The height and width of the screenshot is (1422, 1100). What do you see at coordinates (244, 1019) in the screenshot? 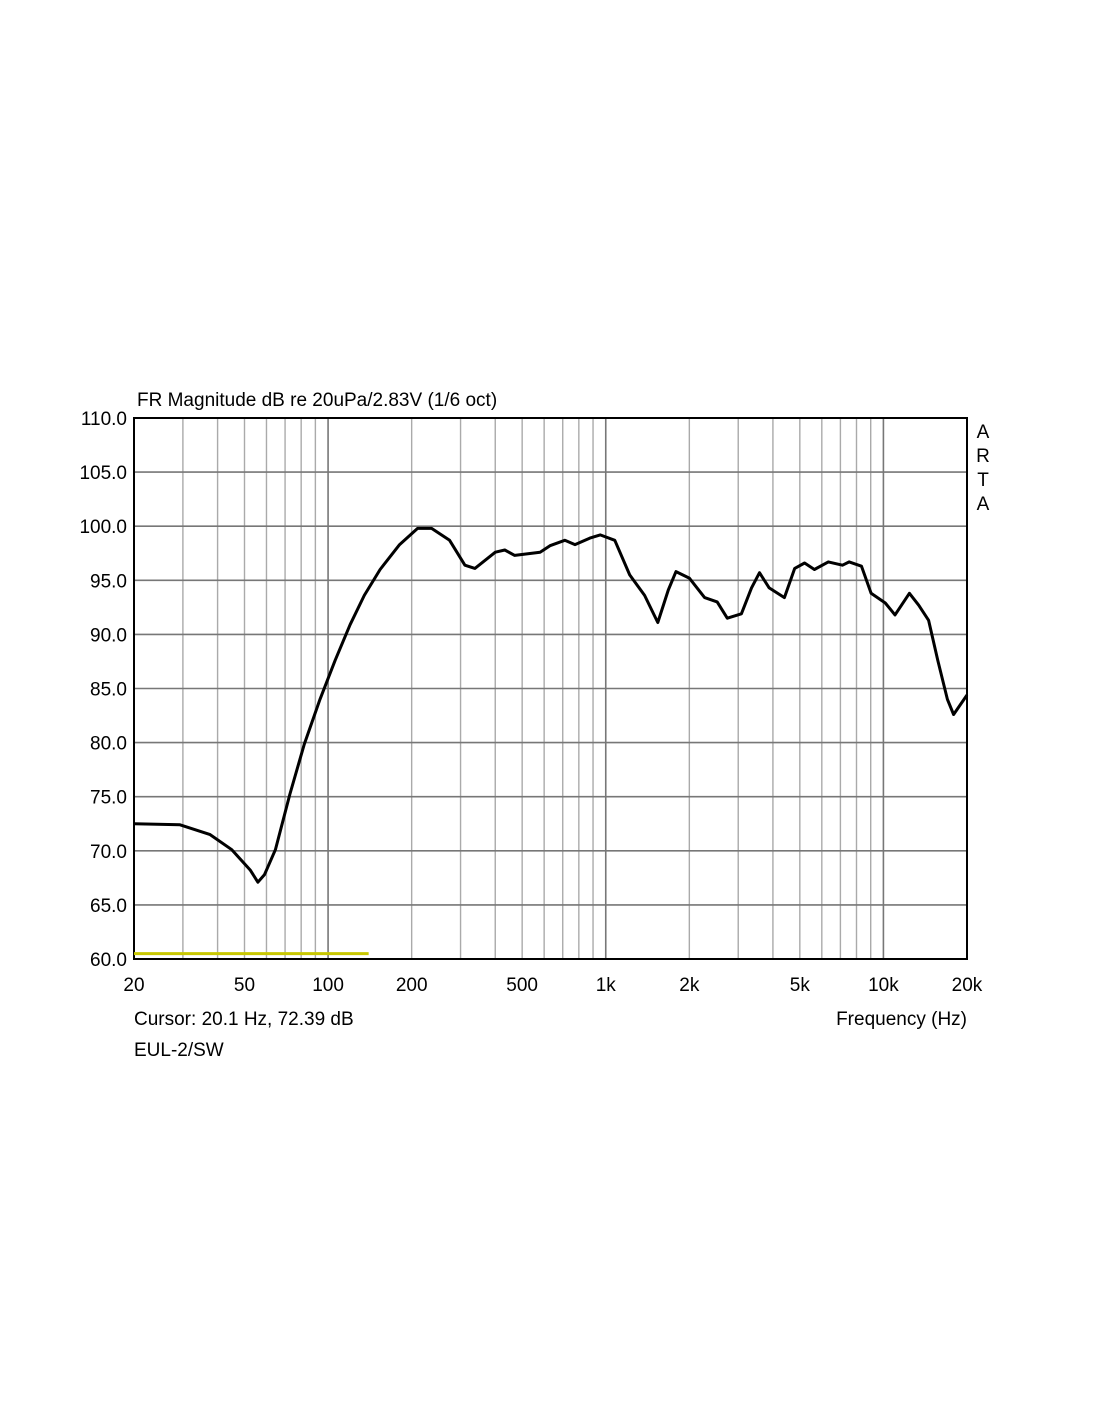
I see `cursor-readout: Cursor: 20.1 Hz, 72.39 dB` at bounding box center [244, 1019].